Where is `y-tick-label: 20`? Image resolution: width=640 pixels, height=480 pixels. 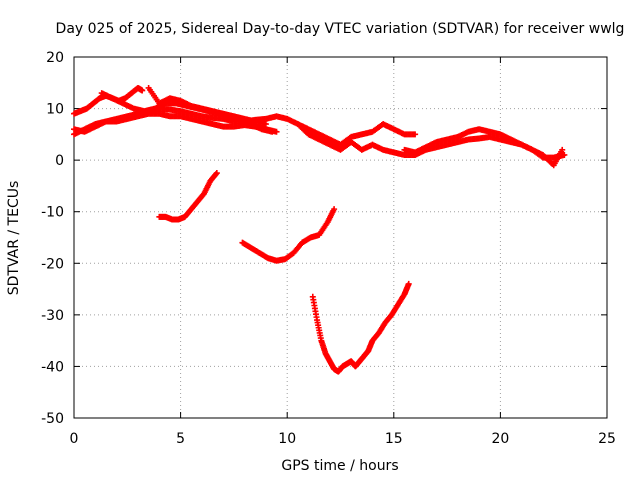
y-tick-label: 20 is located at coordinates (55, 58).